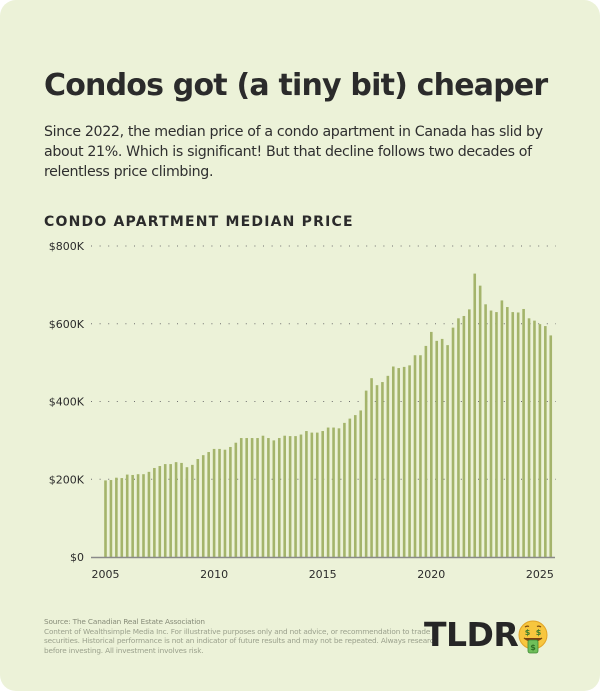 The height and width of the screenshot is (691, 600). What do you see at coordinates (67, 479) in the screenshot?
I see `y-tick-label: $200K` at bounding box center [67, 479].